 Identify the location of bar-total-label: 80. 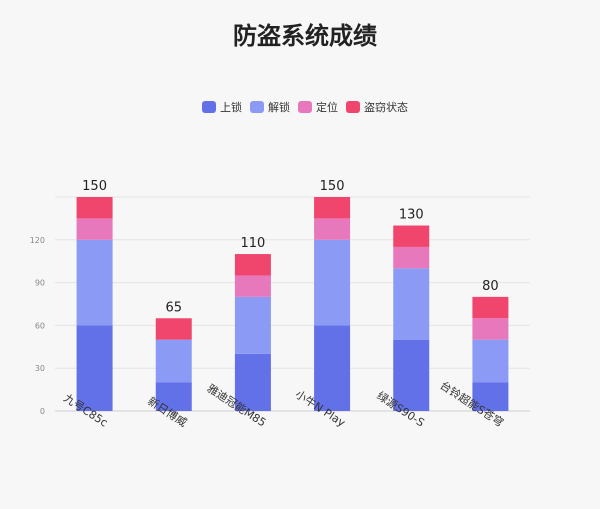
(490, 286).